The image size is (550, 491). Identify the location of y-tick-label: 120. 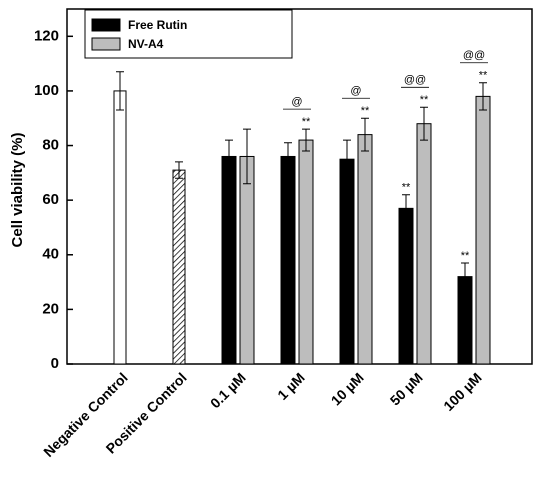
(46, 35).